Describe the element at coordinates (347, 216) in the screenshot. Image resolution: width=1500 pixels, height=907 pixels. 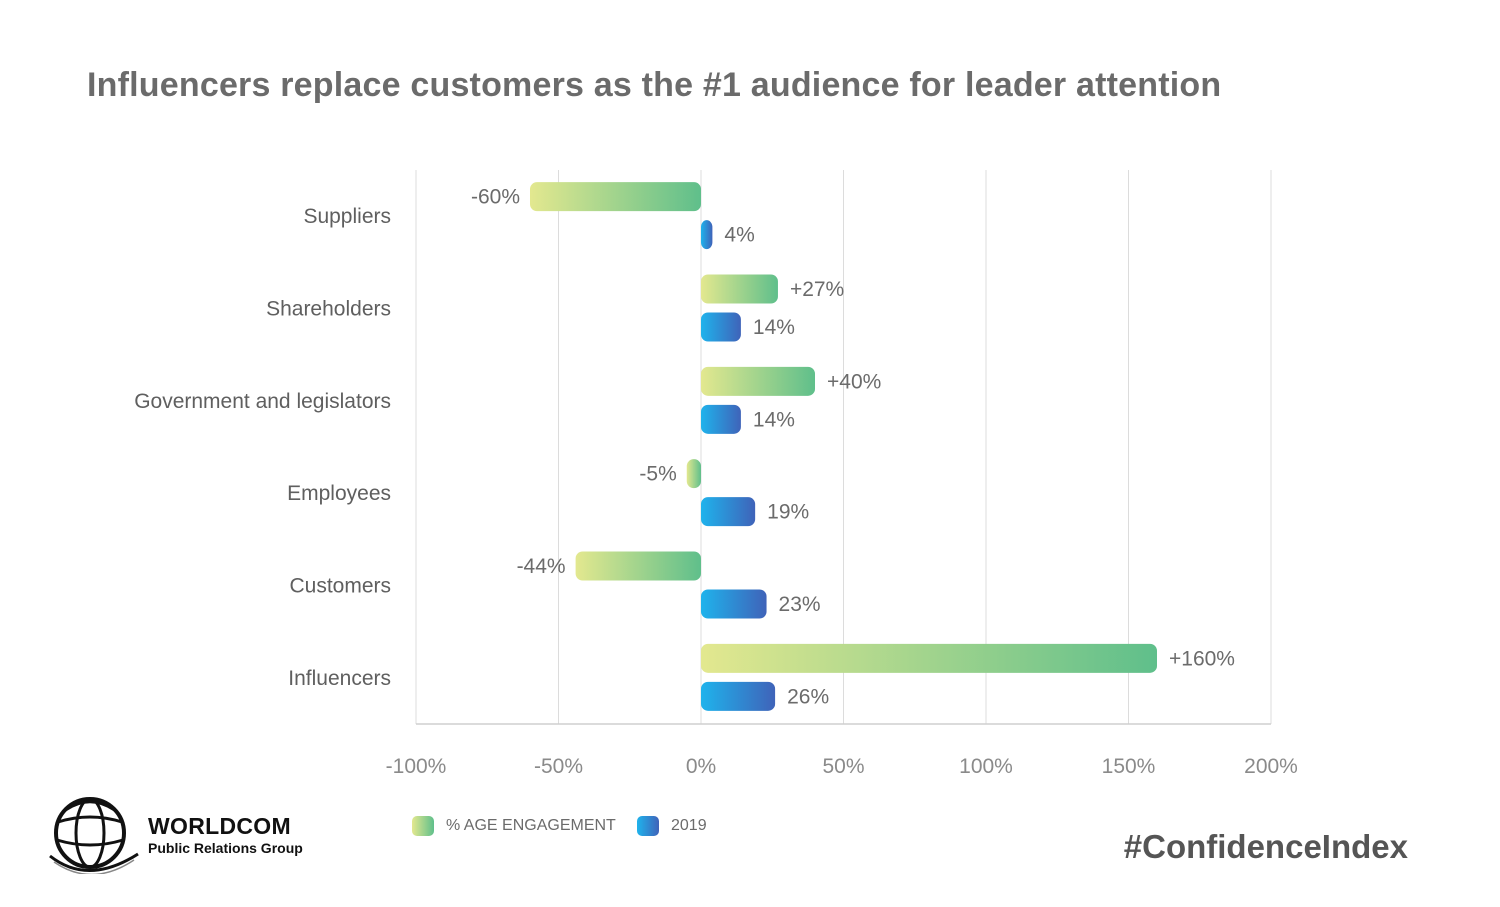
I see `category-label: Suppliers` at that location.